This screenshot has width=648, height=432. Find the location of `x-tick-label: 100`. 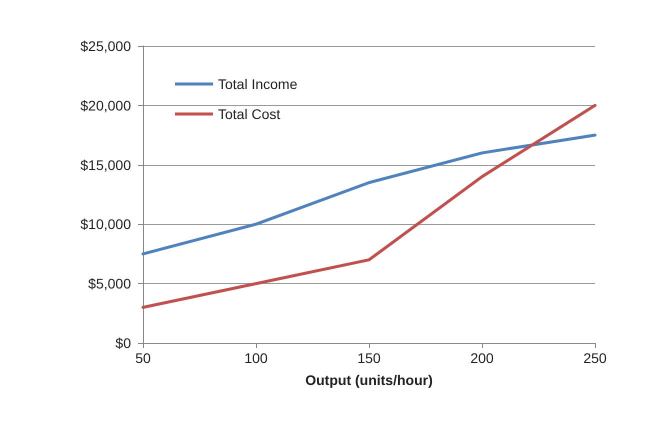

x-tick-label: 100 is located at coordinates (256, 358).